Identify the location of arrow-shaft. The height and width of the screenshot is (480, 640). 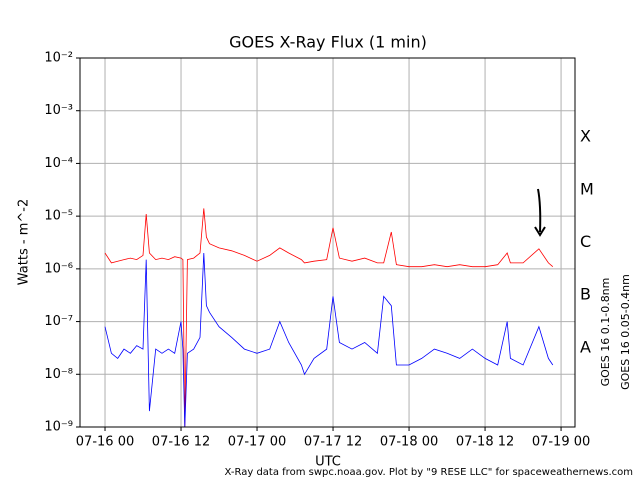
(539, 210).